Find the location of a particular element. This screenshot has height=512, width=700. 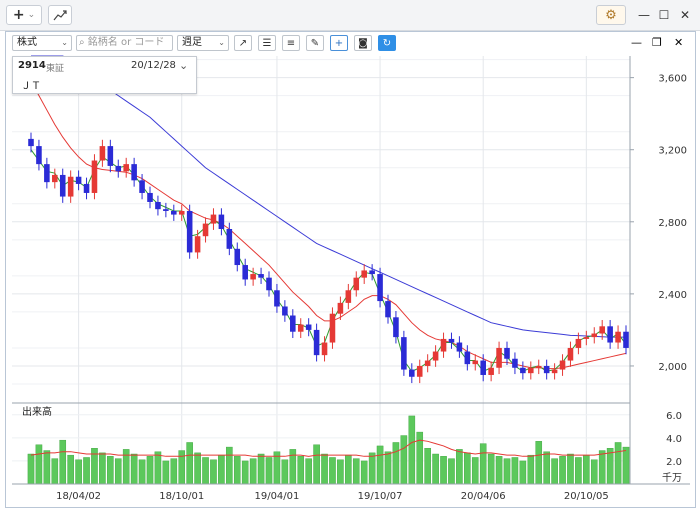

price-tick-label: 2,400 is located at coordinates (672, 295).